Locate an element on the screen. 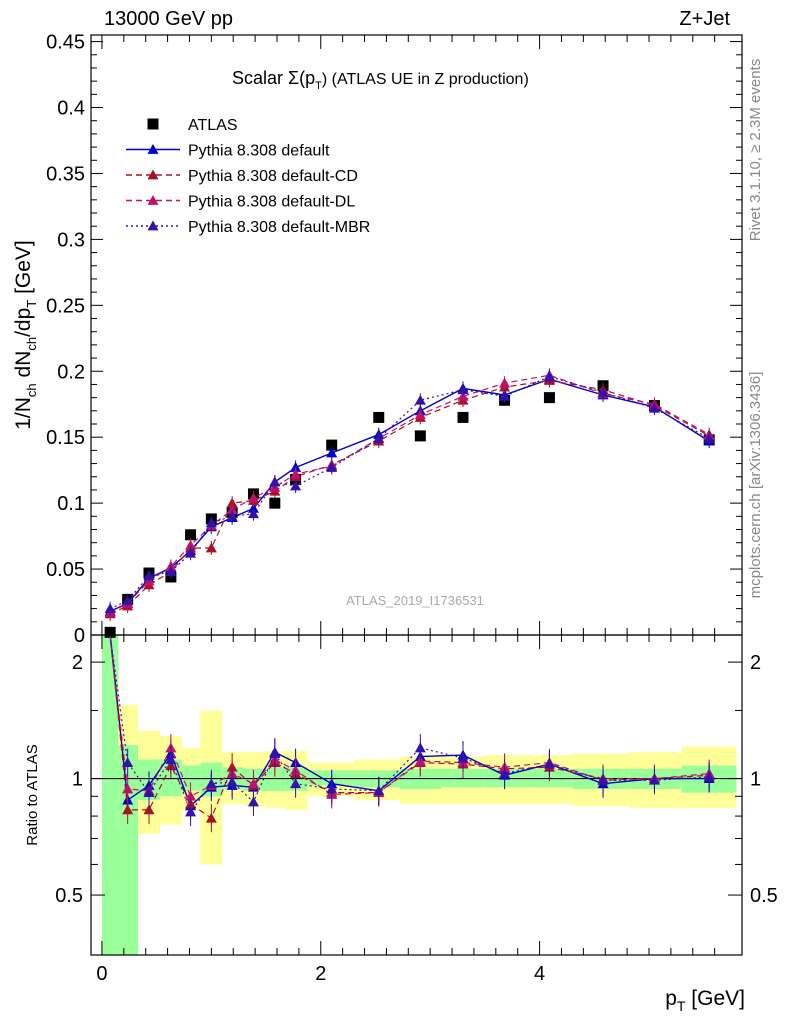 The width and height of the screenshot is (786, 1024). ratio-y-tick-label-right: 0.5 is located at coordinates (764, 896).